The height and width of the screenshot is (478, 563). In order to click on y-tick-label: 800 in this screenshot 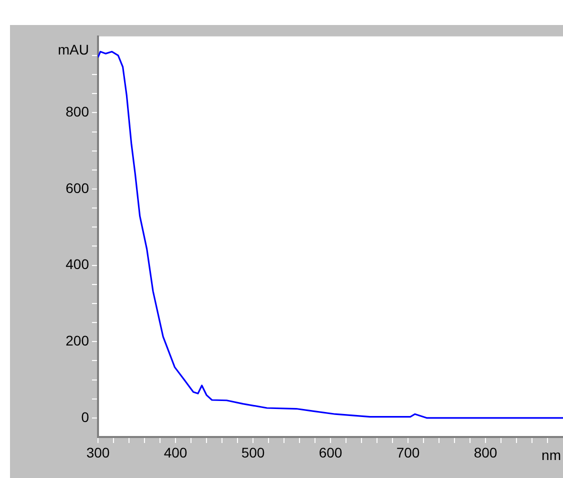, I will do `click(78, 112)`.